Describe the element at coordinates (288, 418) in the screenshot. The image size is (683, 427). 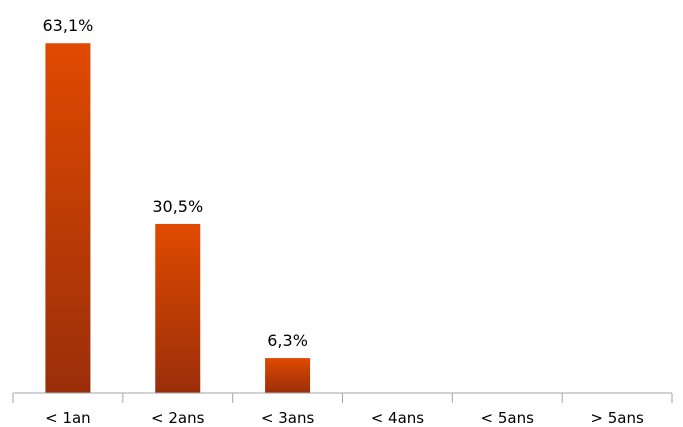
I see `x-tick-label: < 3ans` at that location.